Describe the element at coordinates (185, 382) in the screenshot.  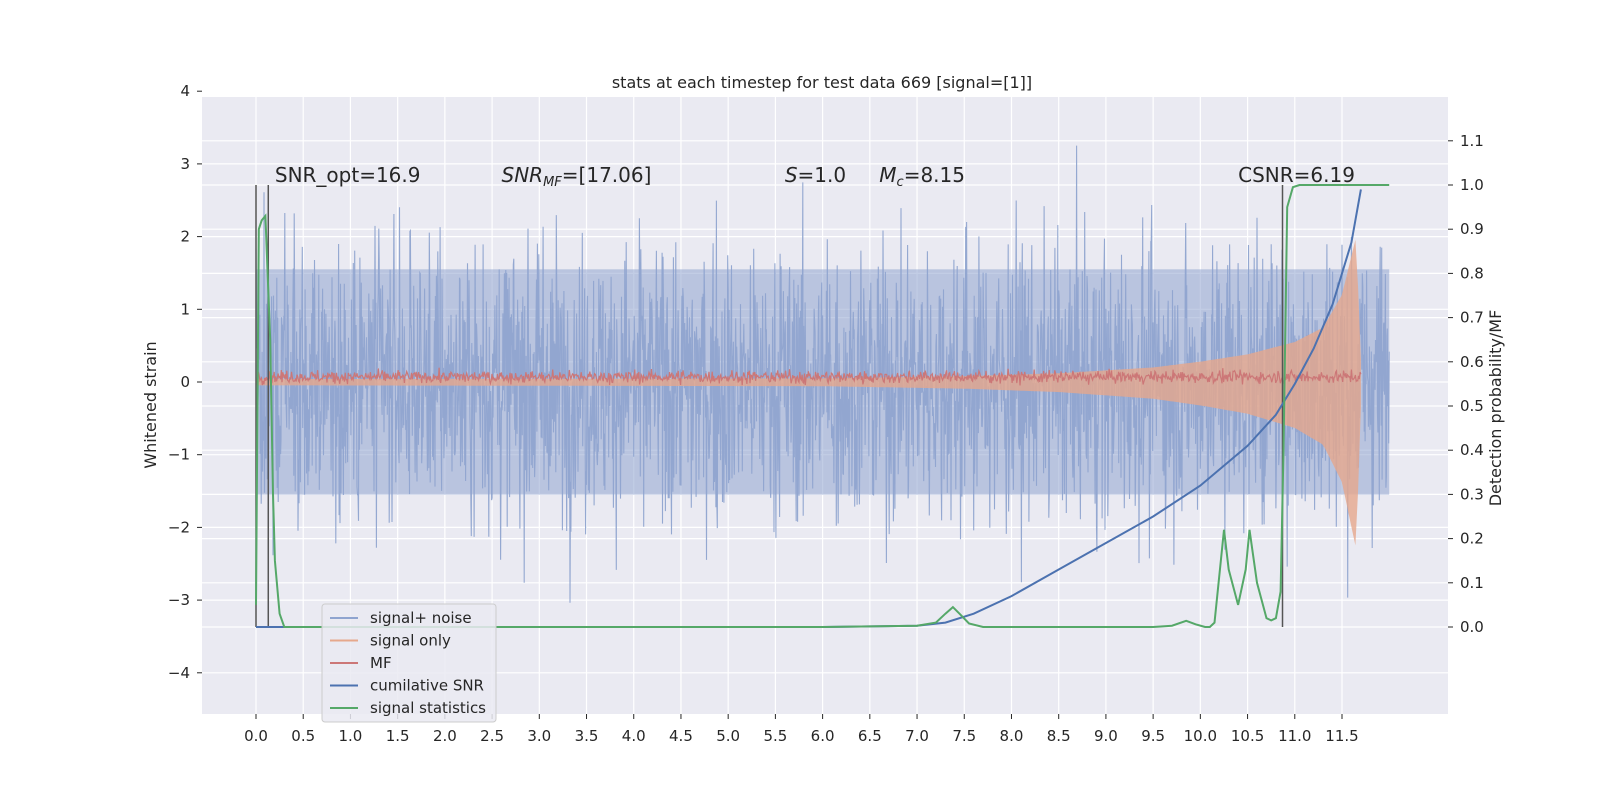
I see `y-tick-label: 0` at that location.